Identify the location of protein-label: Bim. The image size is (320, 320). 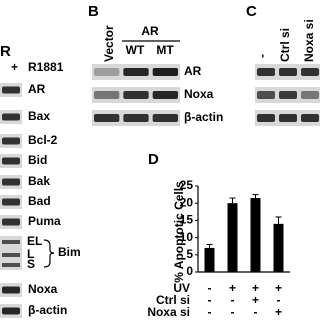
(69, 252).